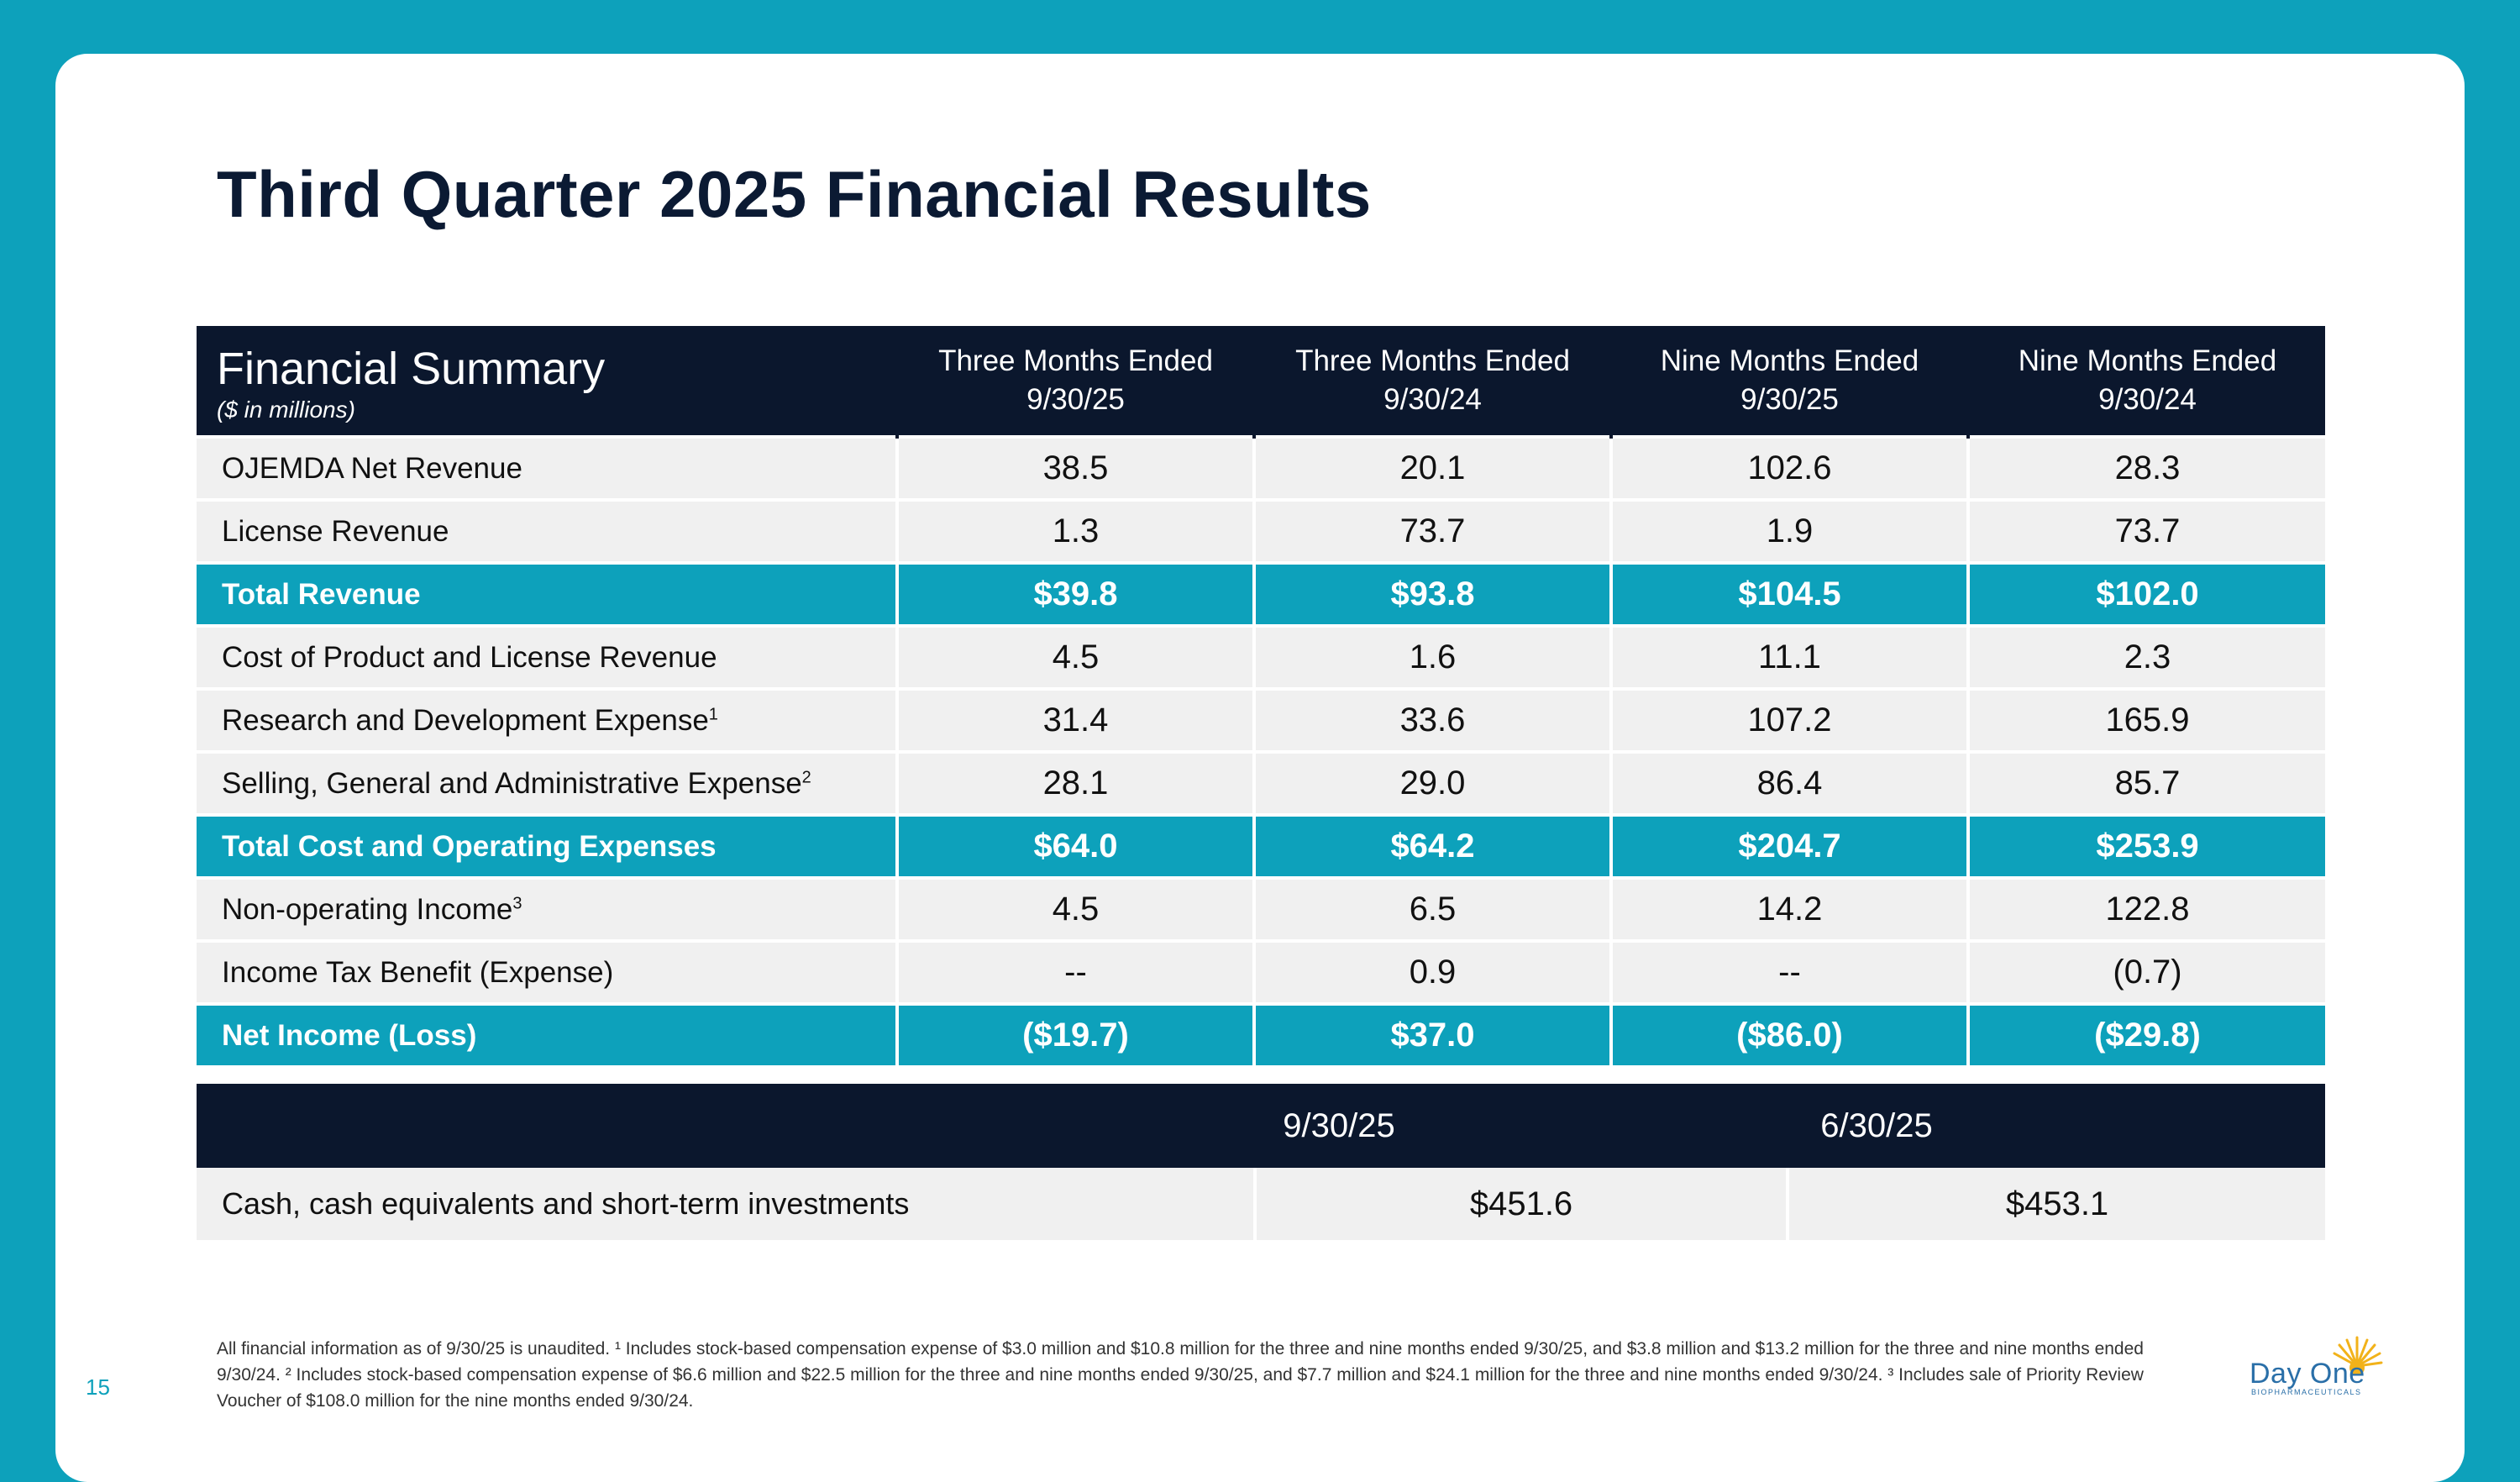  I want to click on cell-value: $453.1, so click(2055, 1204).